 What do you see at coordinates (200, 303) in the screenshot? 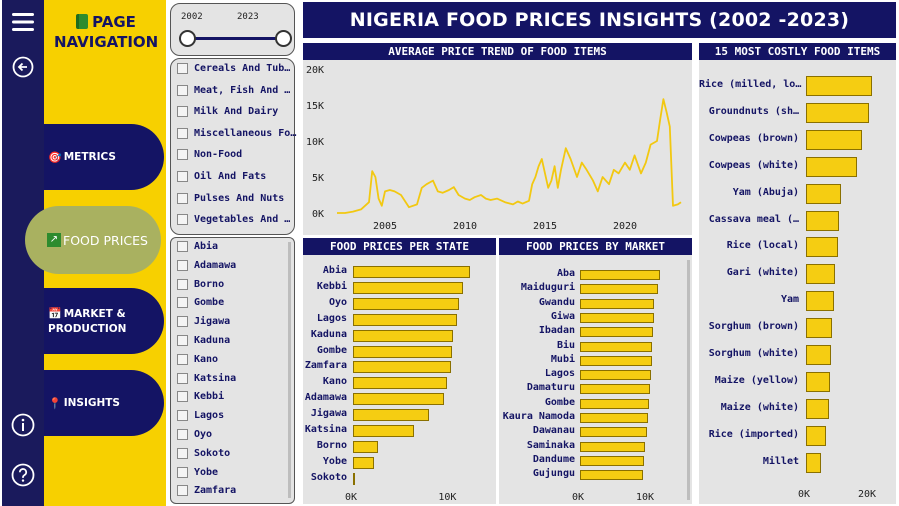
I see `state-option: Gombe` at bounding box center [200, 303].